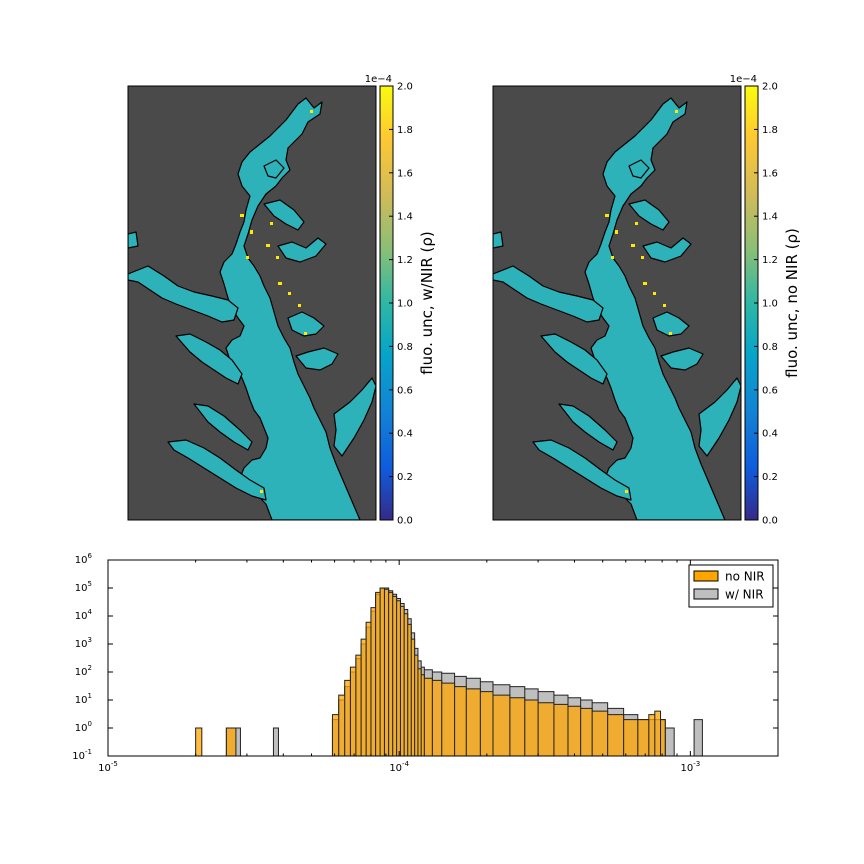  Describe the element at coordinates (108, 767) in the screenshot. I see `x-tick-label: 10⁻⁵` at that location.